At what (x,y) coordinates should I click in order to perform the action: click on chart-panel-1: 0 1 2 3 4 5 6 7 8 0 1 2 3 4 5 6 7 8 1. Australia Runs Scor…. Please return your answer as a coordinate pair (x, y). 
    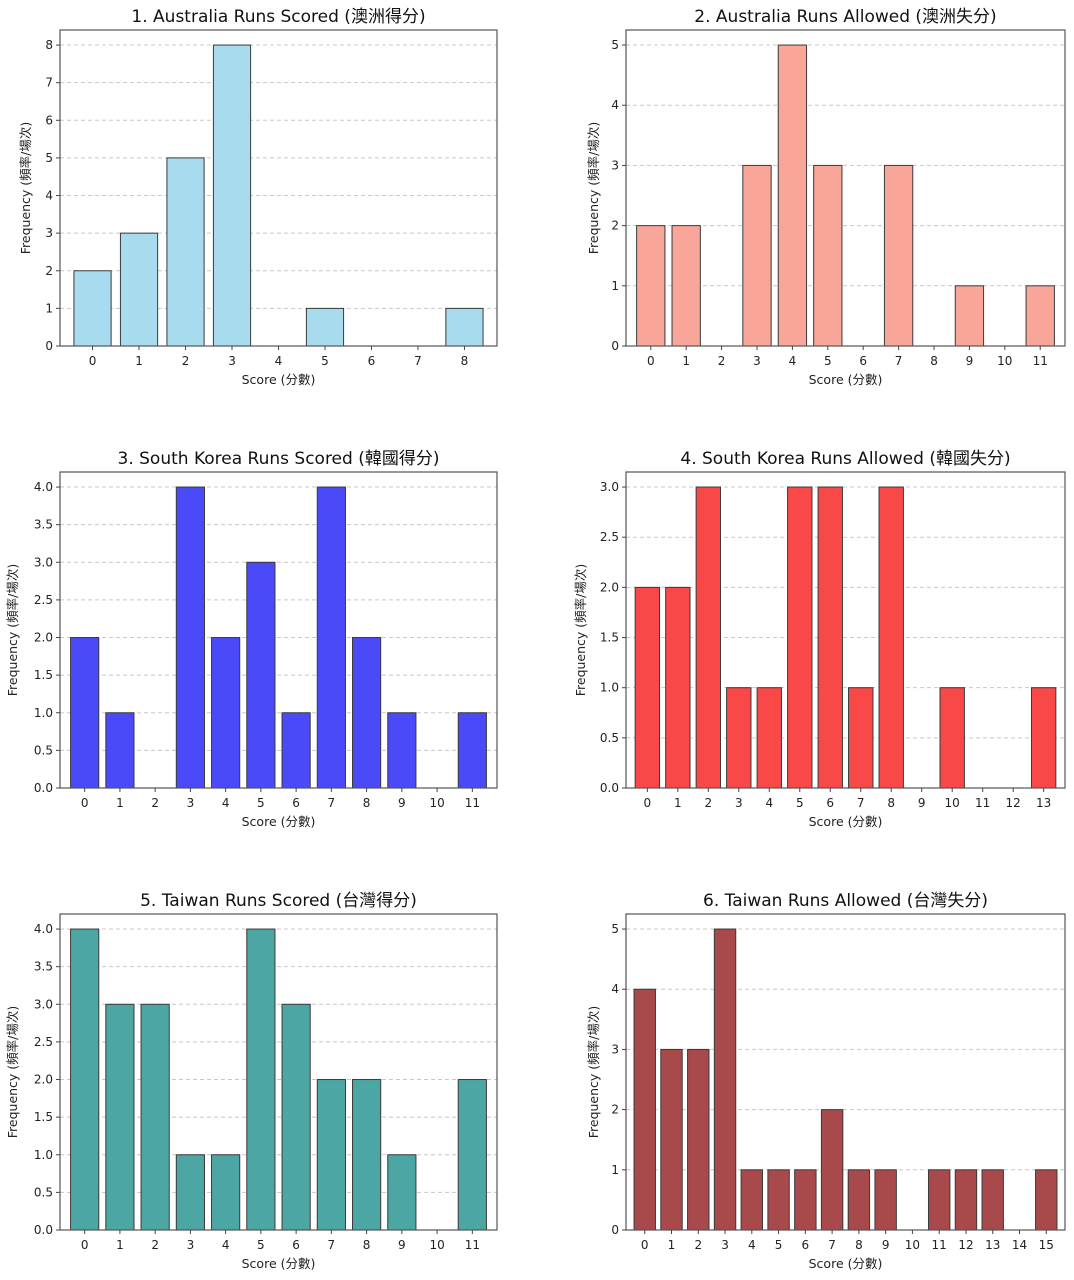
    Looking at the image, I should click on (258, 197).